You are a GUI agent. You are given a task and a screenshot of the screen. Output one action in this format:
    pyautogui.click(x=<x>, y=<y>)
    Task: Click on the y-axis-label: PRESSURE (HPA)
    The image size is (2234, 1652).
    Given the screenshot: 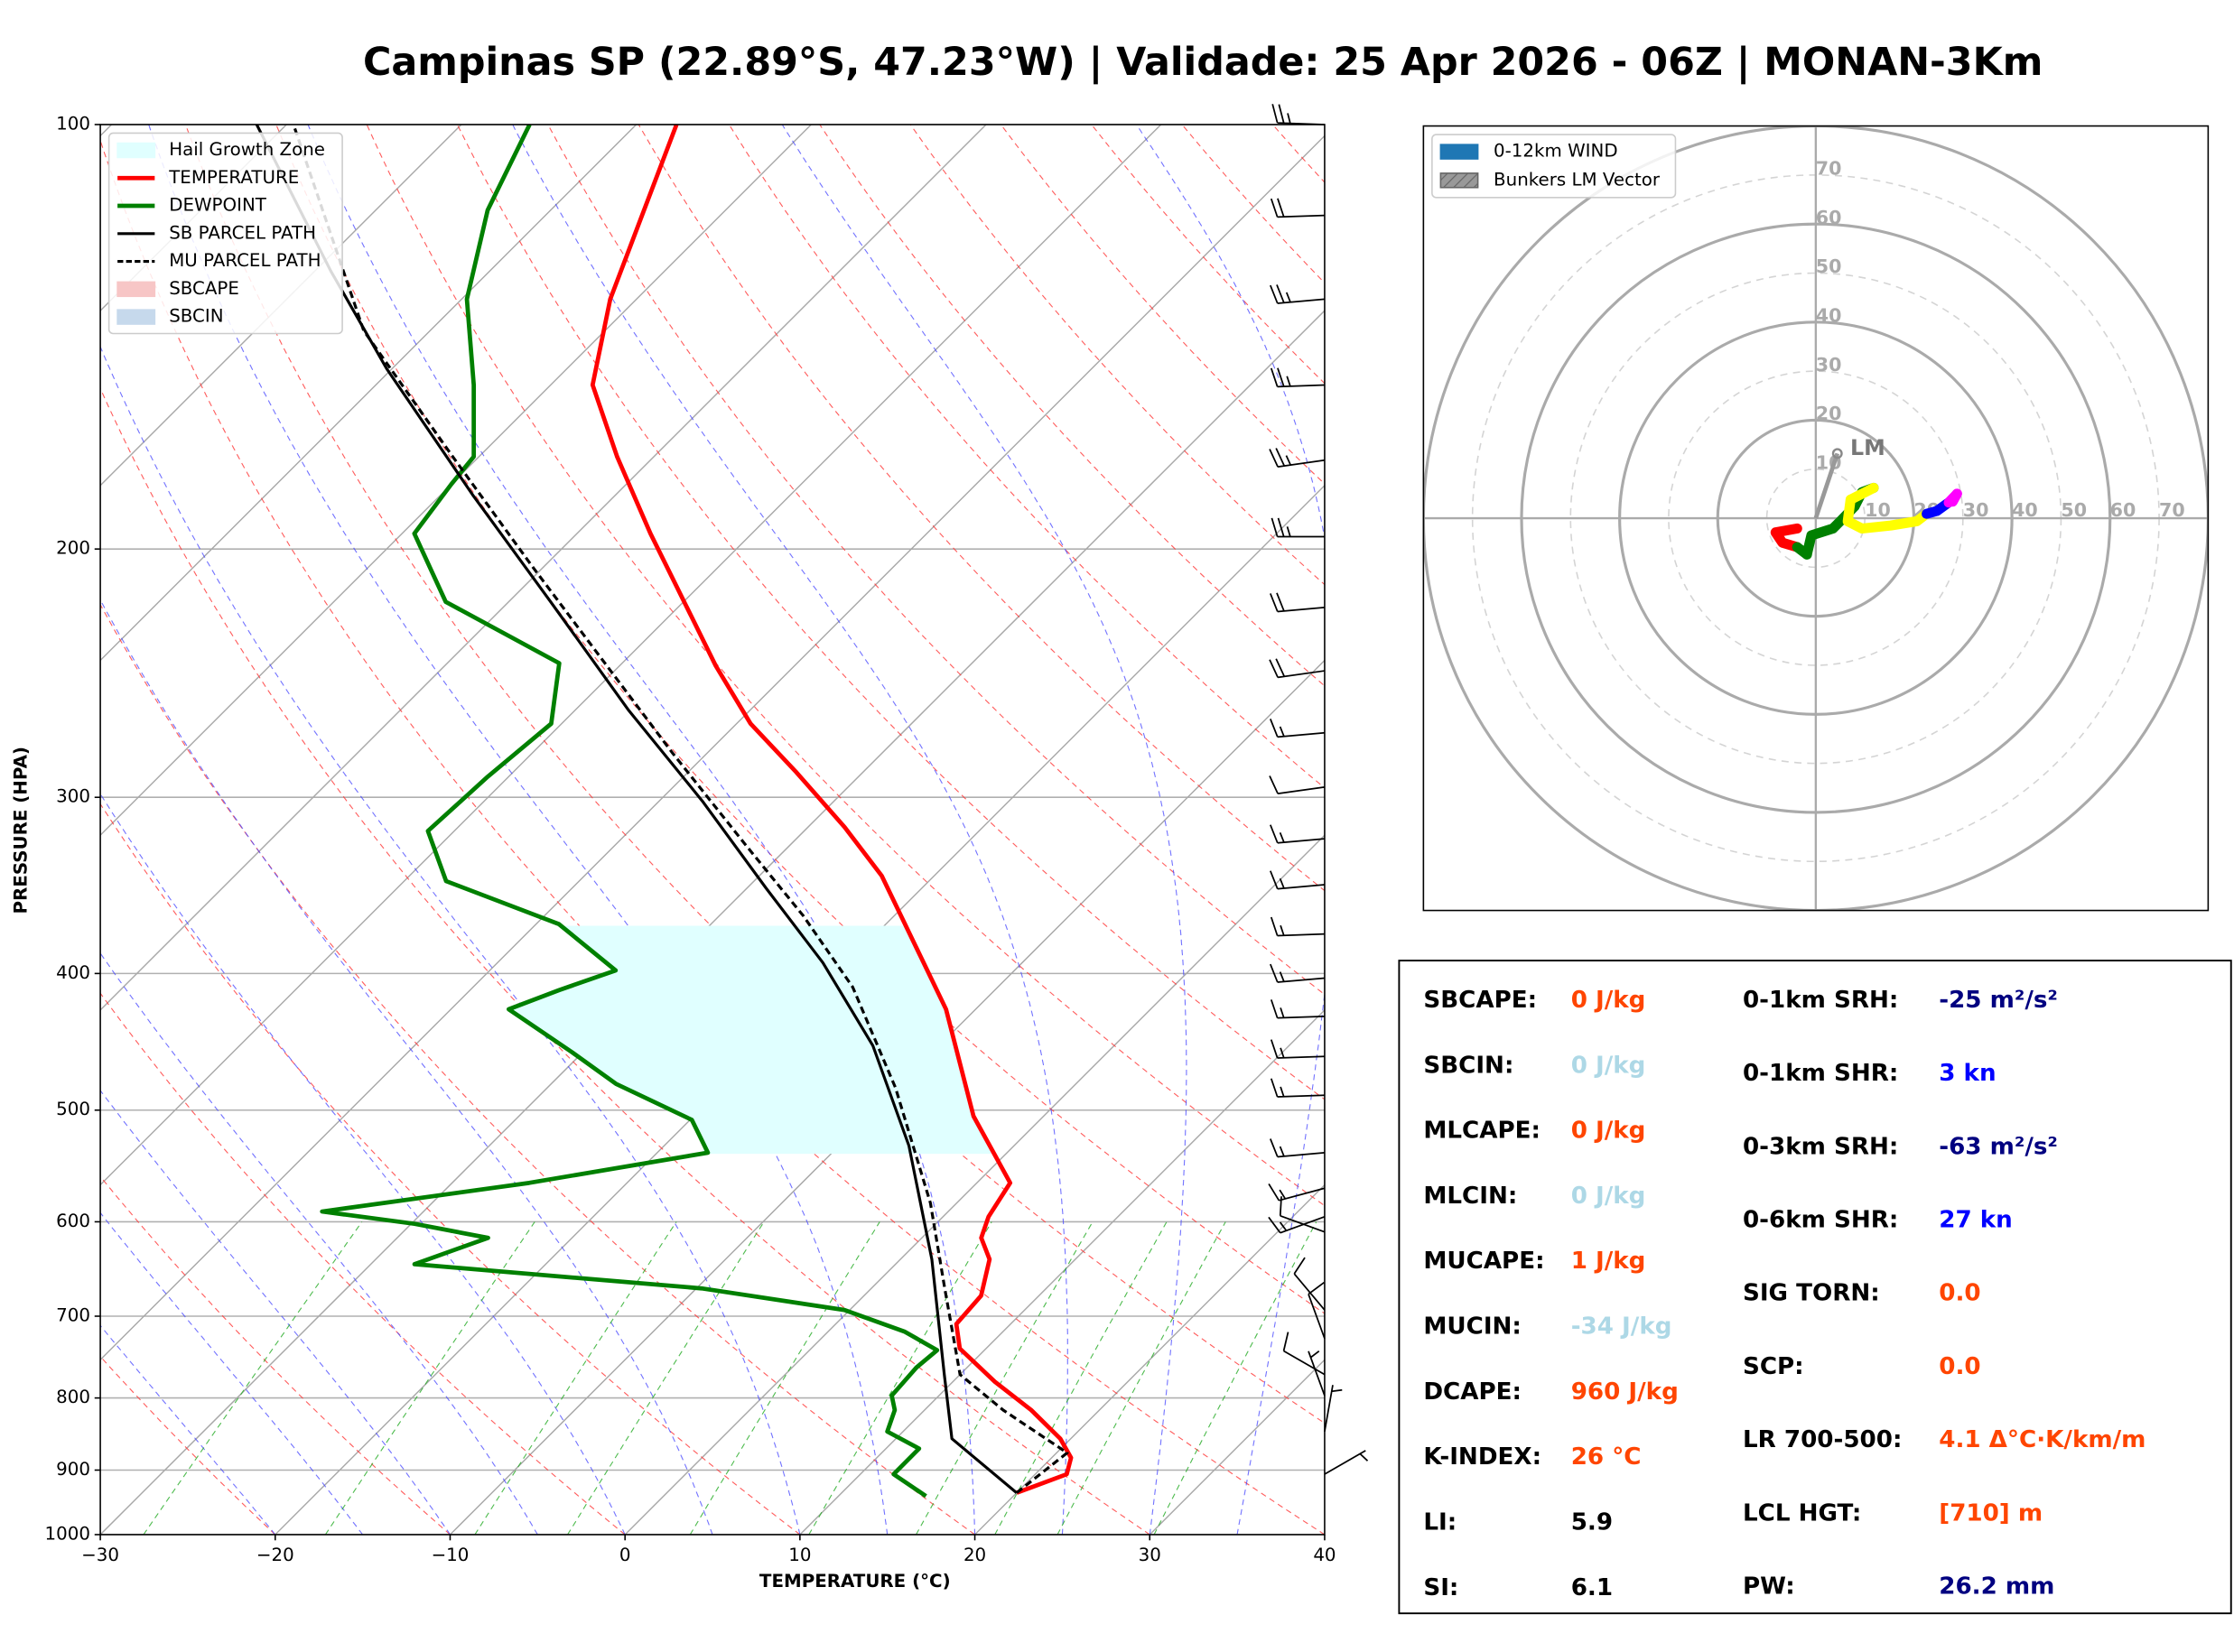 What is the action you would take?
    pyautogui.click(x=20, y=830)
    